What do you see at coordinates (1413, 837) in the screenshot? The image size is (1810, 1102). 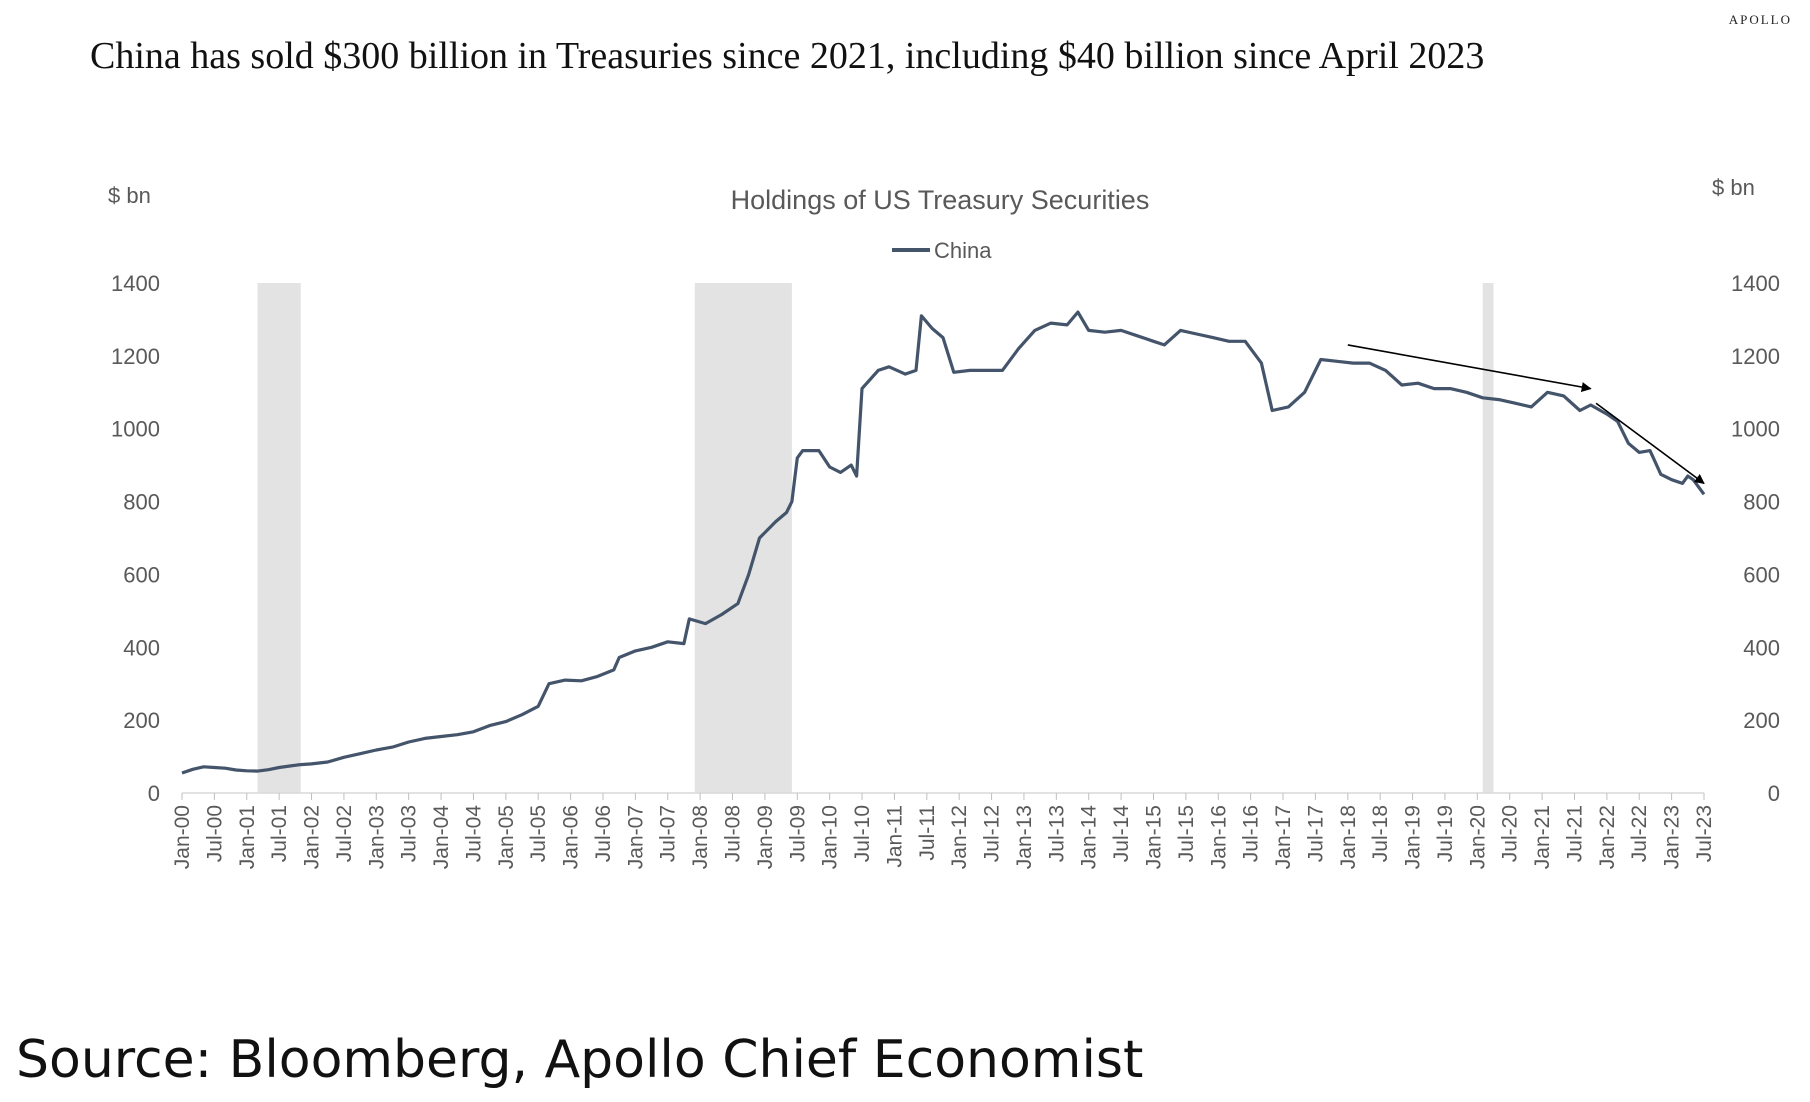 I see `x-tick-label: Jan-19` at bounding box center [1413, 837].